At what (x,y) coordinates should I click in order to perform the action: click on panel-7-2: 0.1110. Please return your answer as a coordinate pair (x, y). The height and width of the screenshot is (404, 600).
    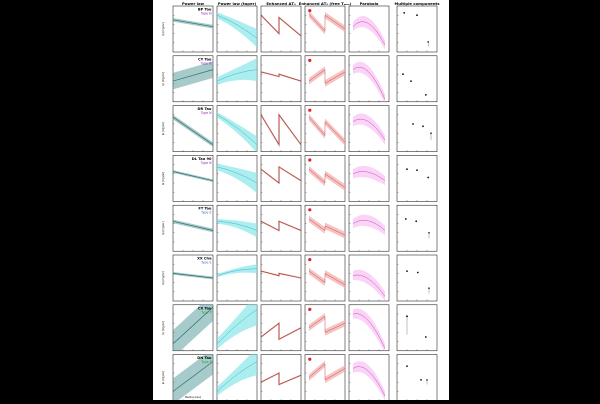
    Looking at the image, I should click on (281, 379).